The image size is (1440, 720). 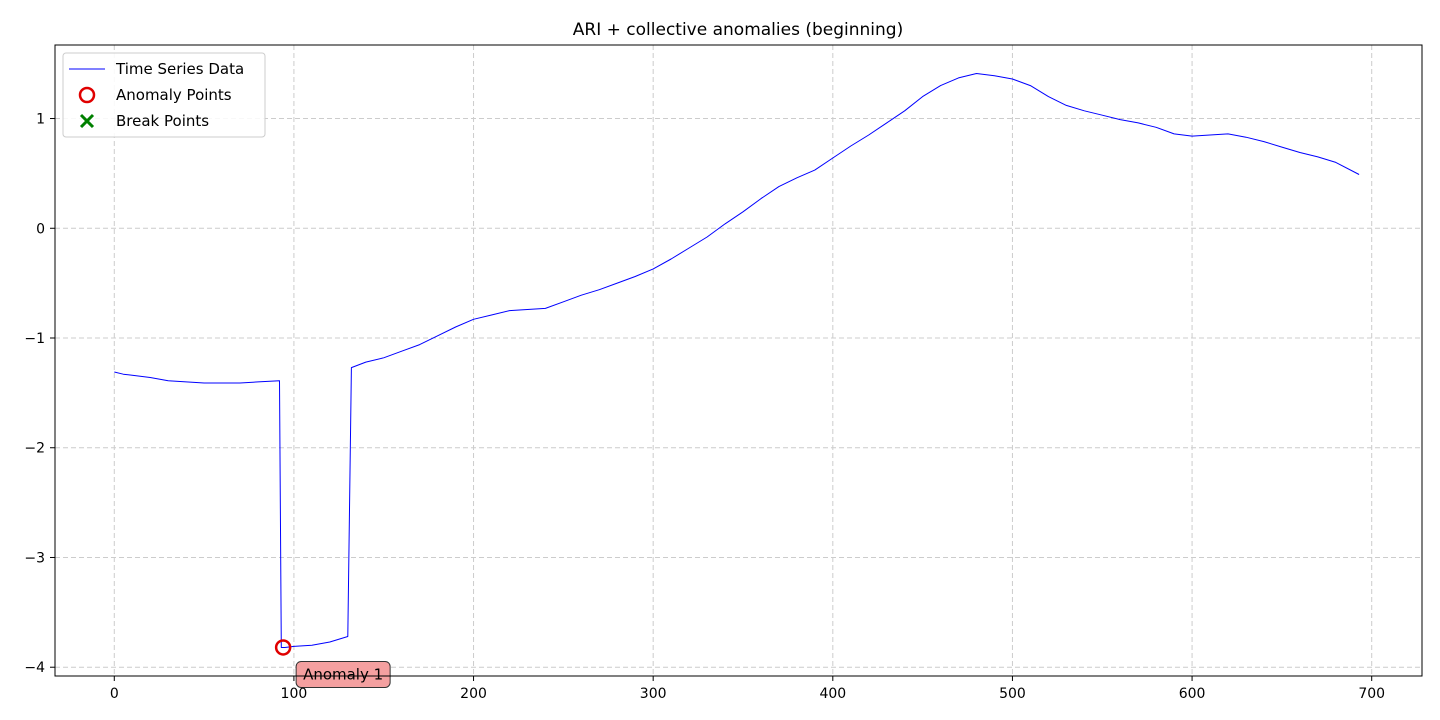 What do you see at coordinates (114, 694) in the screenshot?
I see `x-tick-label: 0` at bounding box center [114, 694].